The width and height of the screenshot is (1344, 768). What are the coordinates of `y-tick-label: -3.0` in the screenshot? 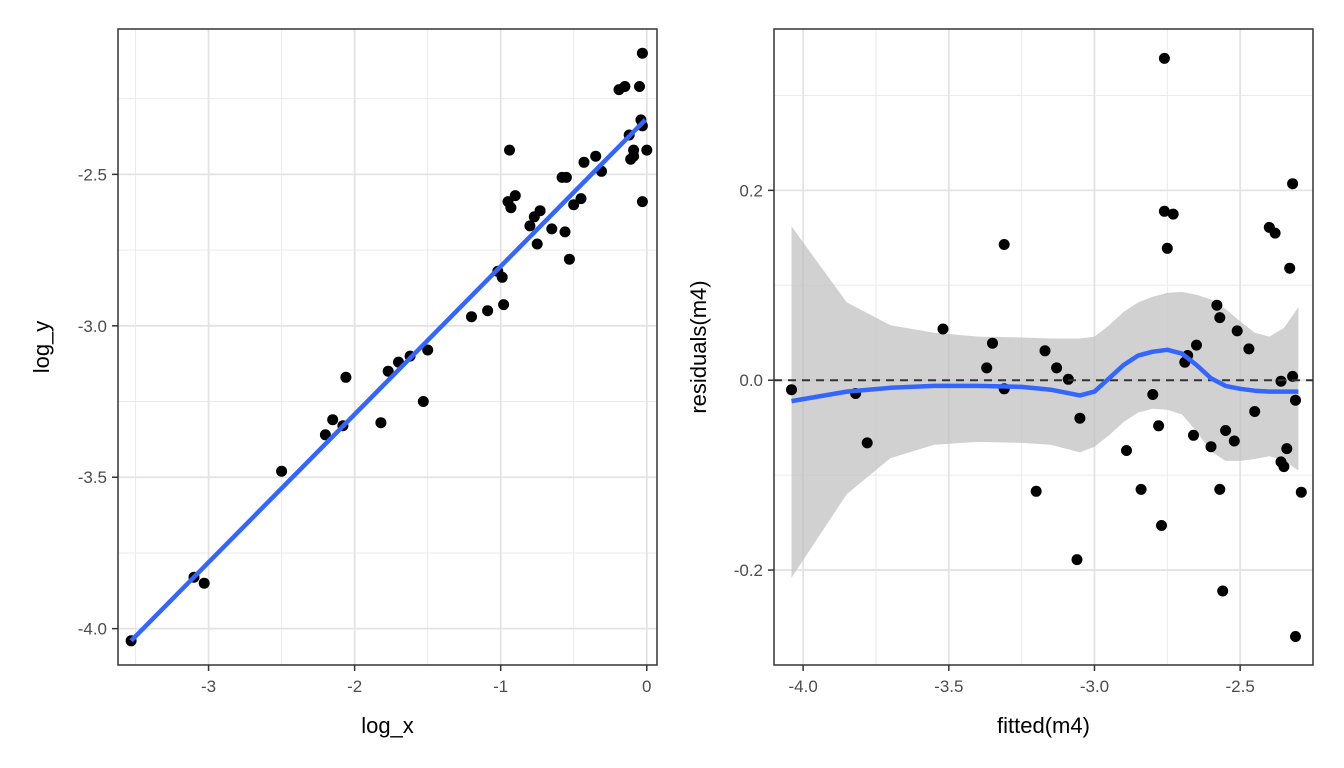 It's located at (92, 326).